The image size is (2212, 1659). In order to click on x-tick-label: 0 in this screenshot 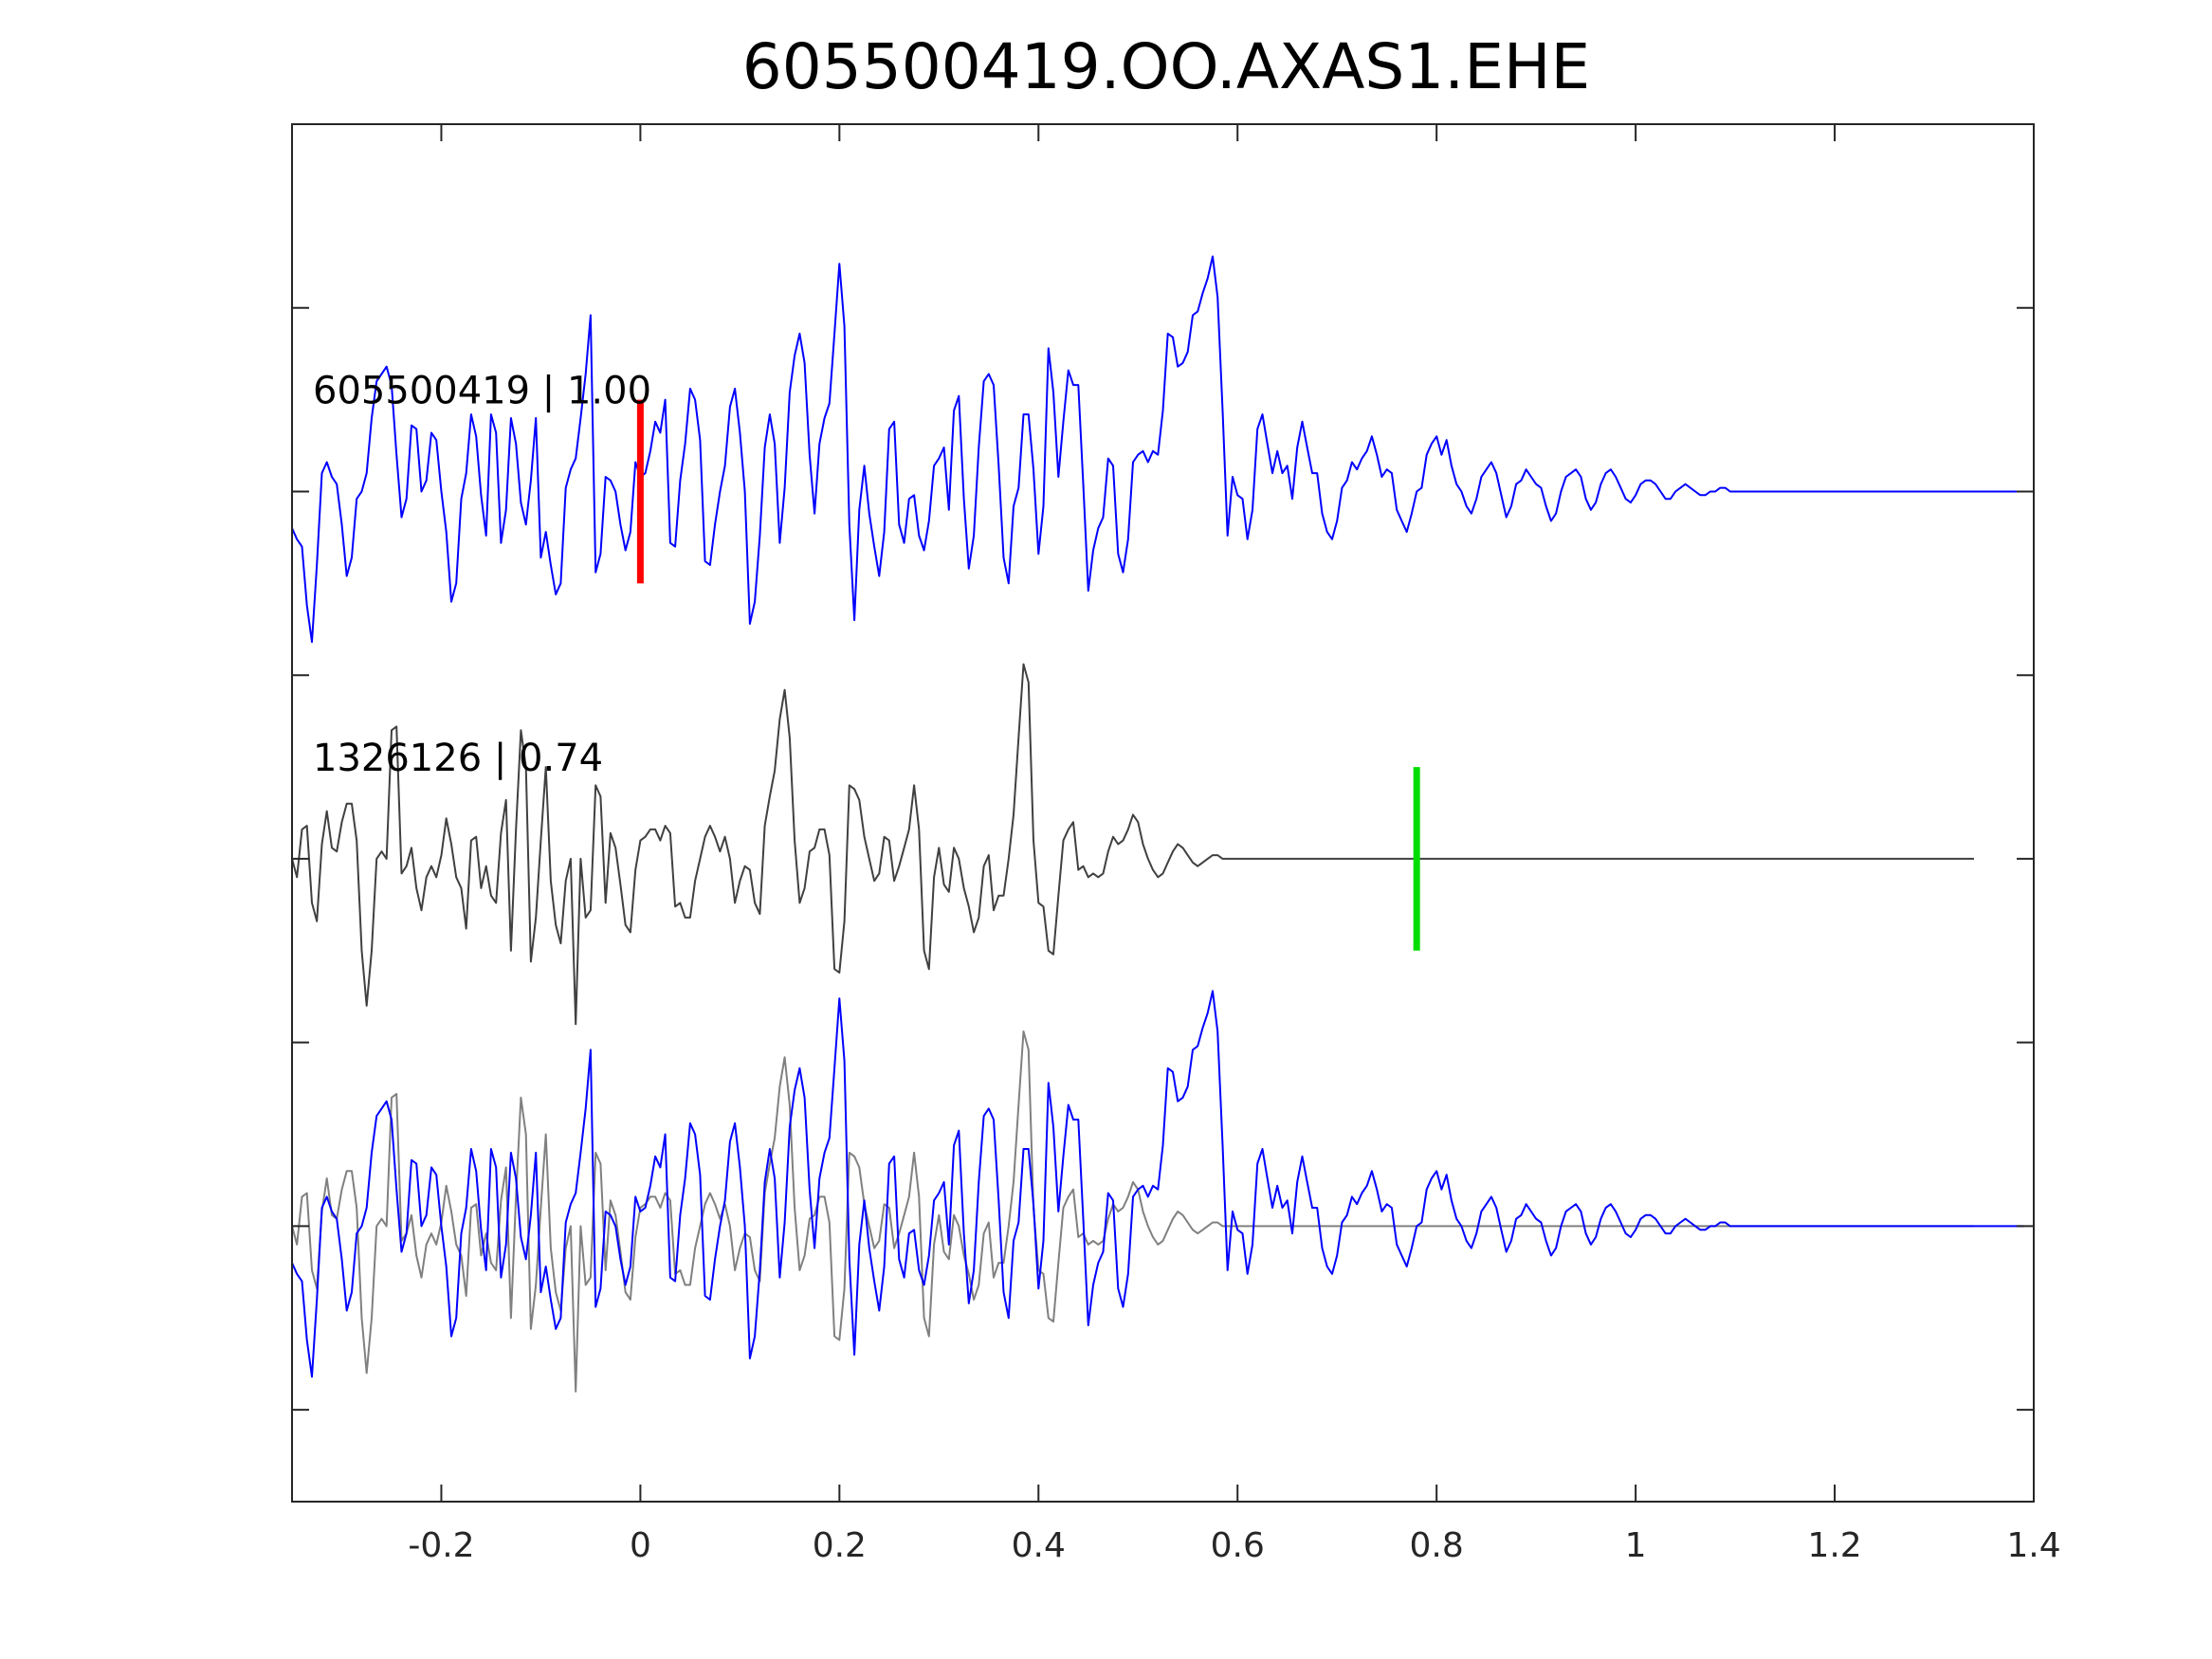, I will do `click(640, 1545)`.